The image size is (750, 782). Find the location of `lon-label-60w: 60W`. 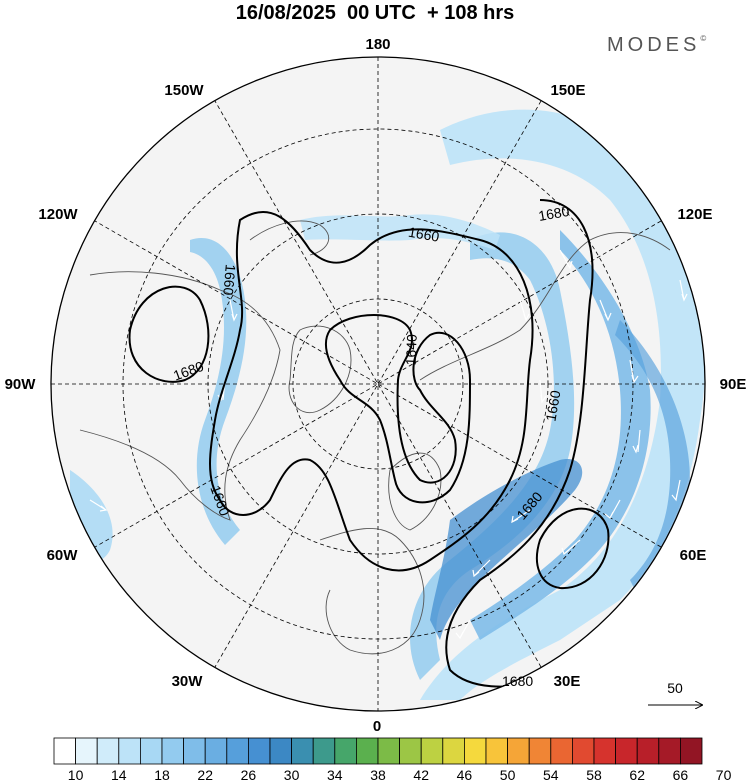

lon-label-60w: 60W is located at coordinates (63, 555).